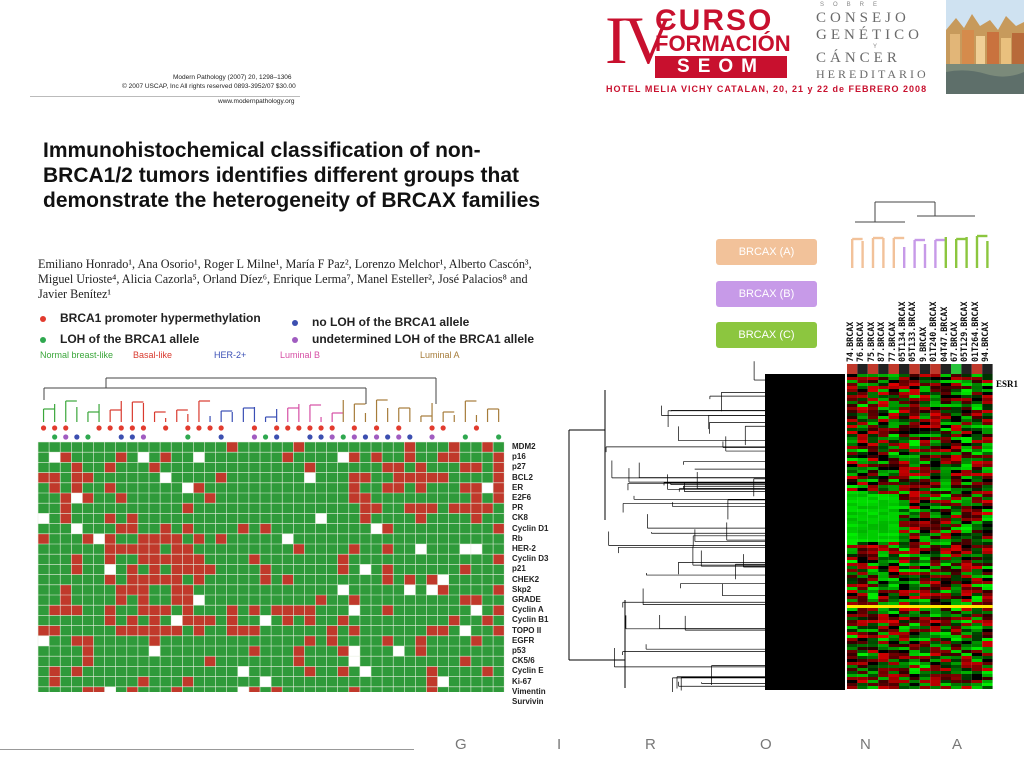  What do you see at coordinates (943, 334) in the screenshot?
I see `sample-label: 04T47.BRCAX` at bounding box center [943, 334].